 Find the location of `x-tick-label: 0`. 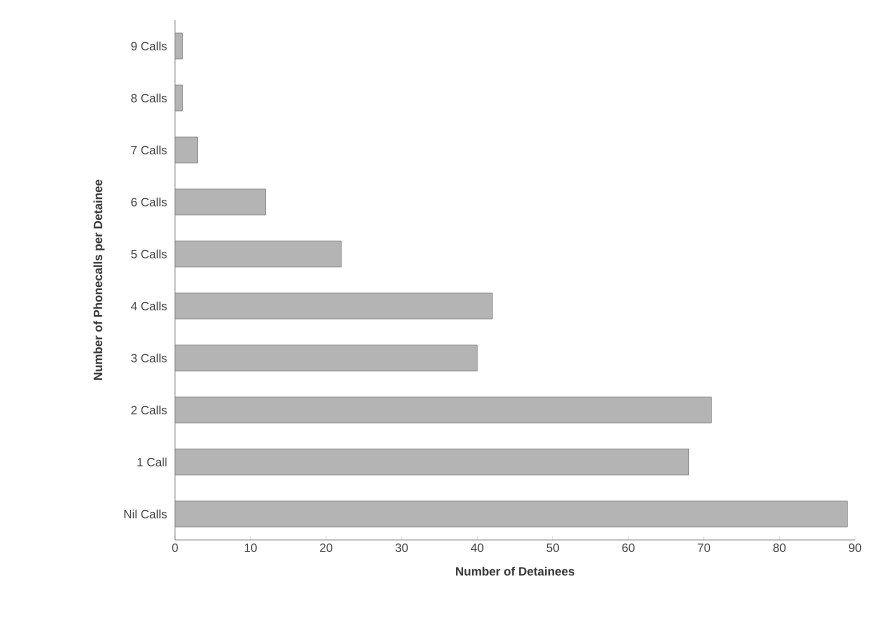

x-tick-label: 0 is located at coordinates (175, 548).